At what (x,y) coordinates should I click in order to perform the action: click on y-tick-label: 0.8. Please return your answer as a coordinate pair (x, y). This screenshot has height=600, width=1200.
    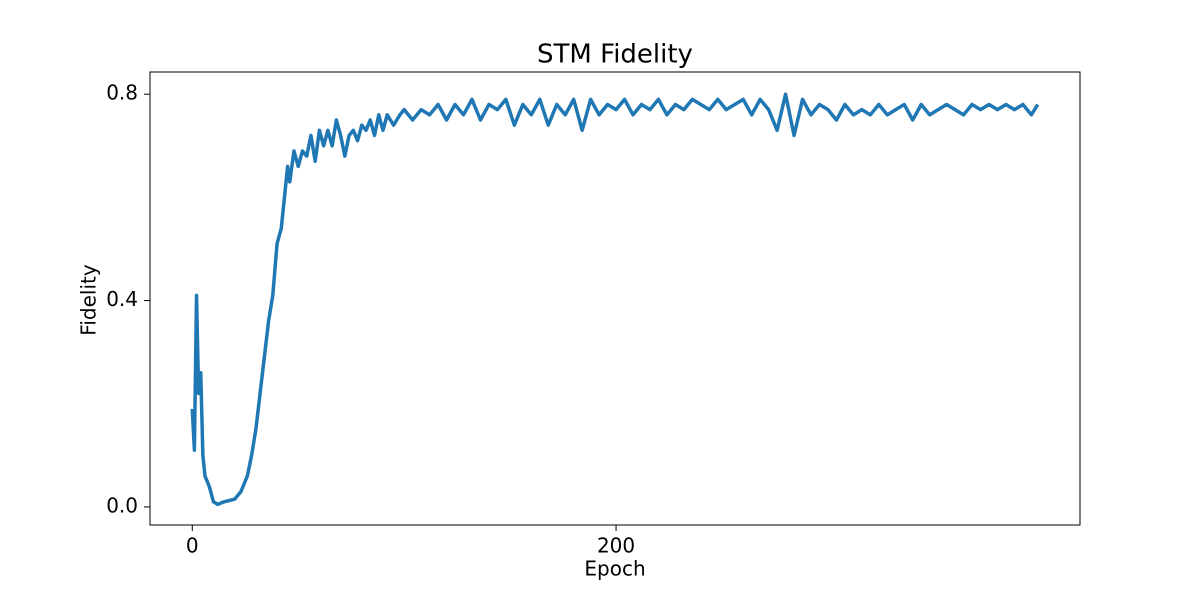
    Looking at the image, I should click on (122, 93).